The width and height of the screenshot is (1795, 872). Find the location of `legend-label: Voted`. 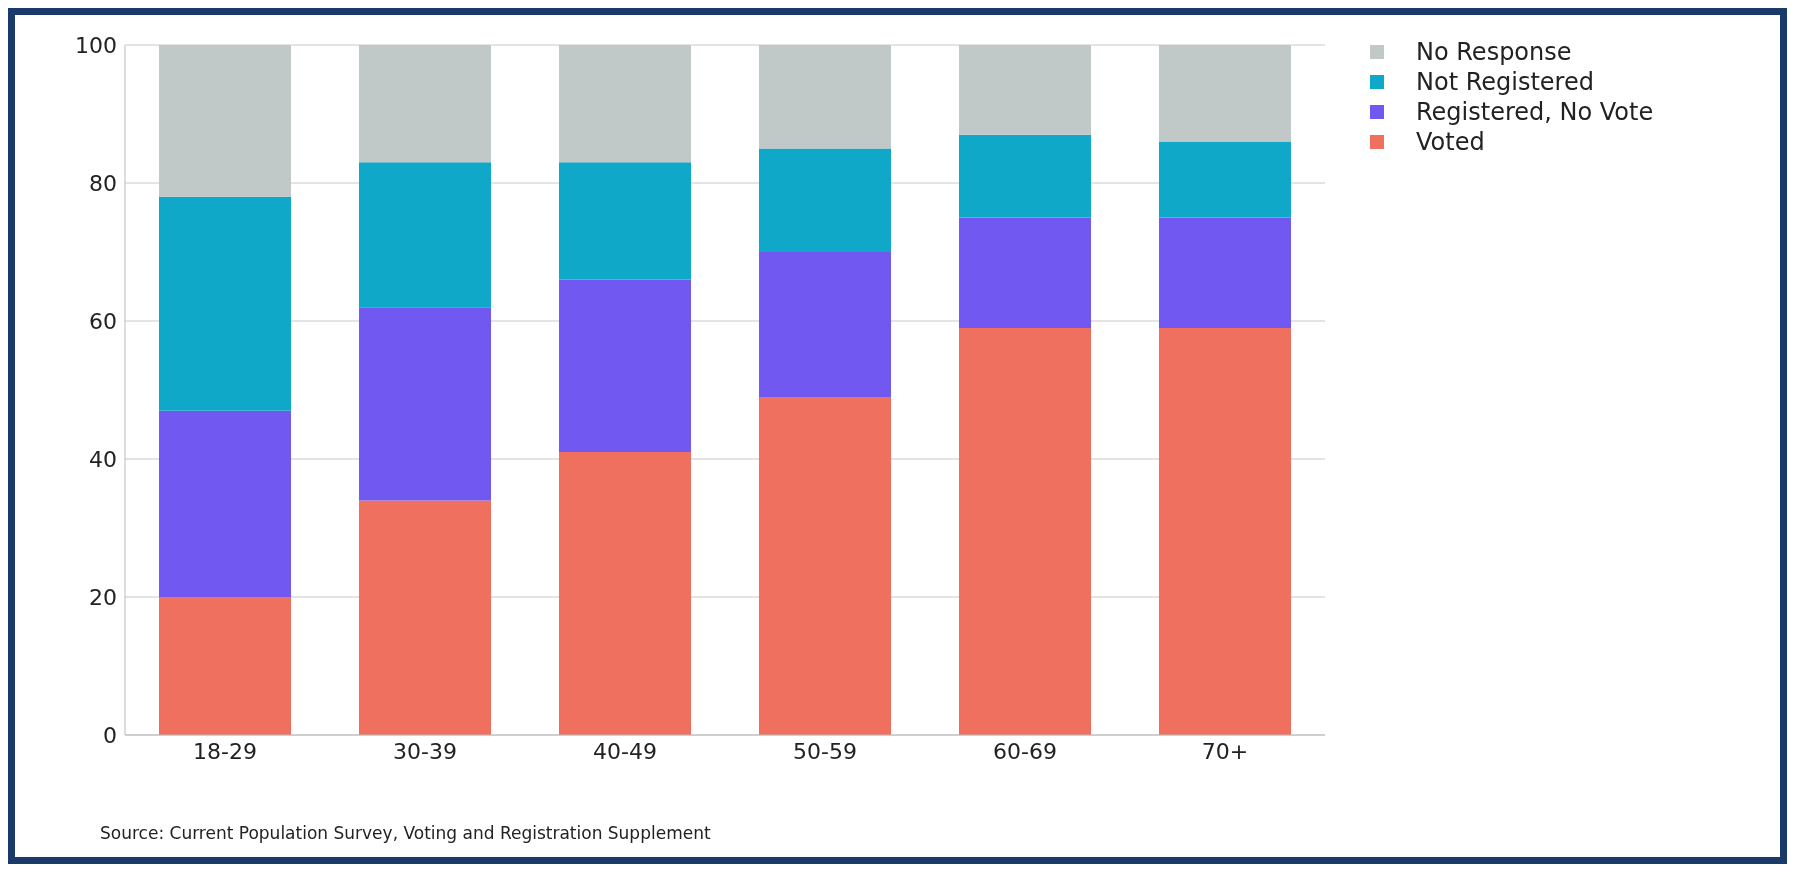

legend-label: Voted is located at coordinates (1450, 142).